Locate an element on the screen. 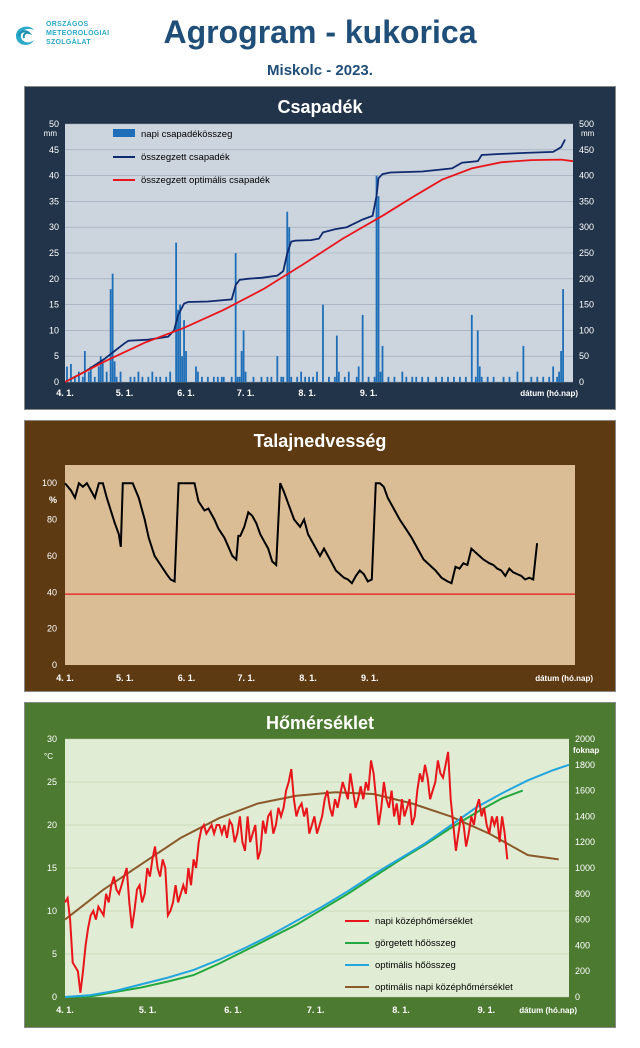  y-tick-right: 350 is located at coordinates (586, 201).